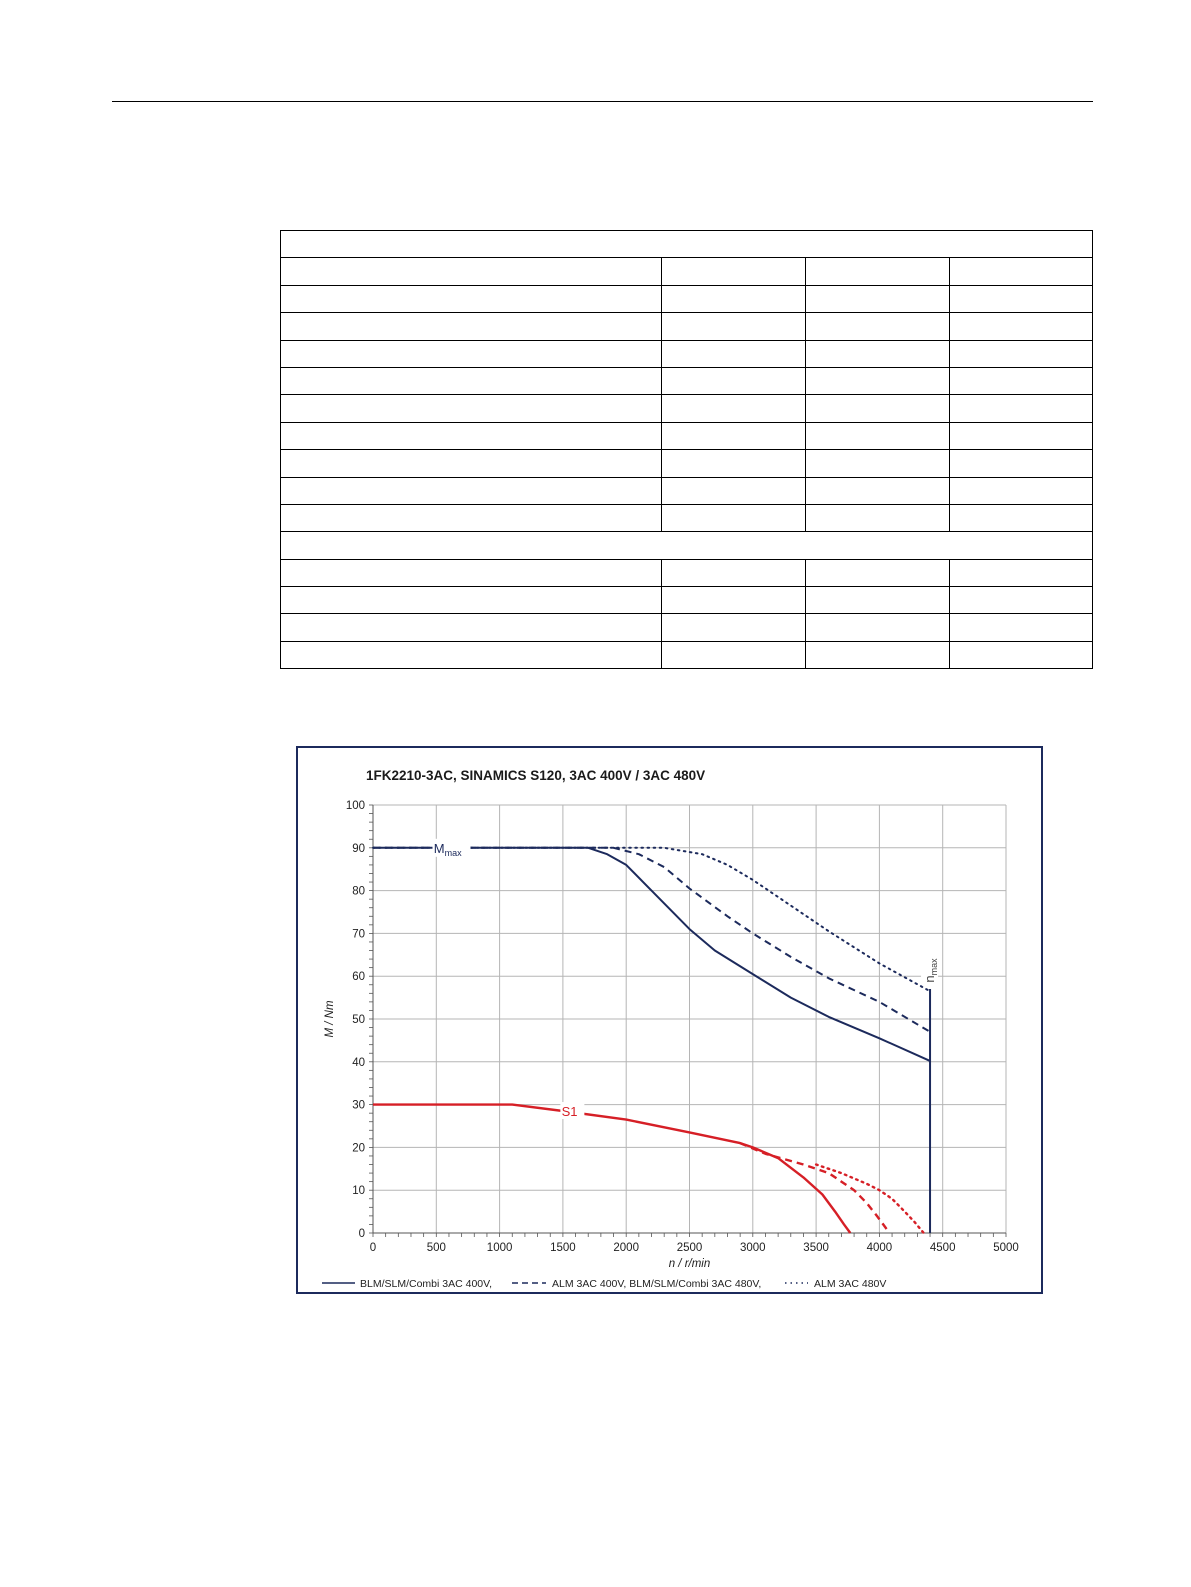 This screenshot has height=1587, width=1191. Describe the element at coordinates (690, 1248) in the screenshot. I see `x-tick-label: 2500` at that location.